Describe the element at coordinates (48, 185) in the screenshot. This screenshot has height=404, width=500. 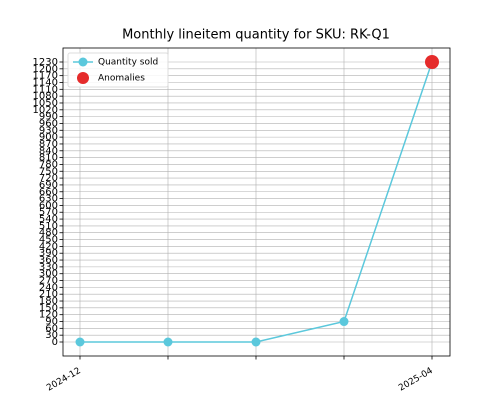
I see `y-tick-label: 690` at that location.